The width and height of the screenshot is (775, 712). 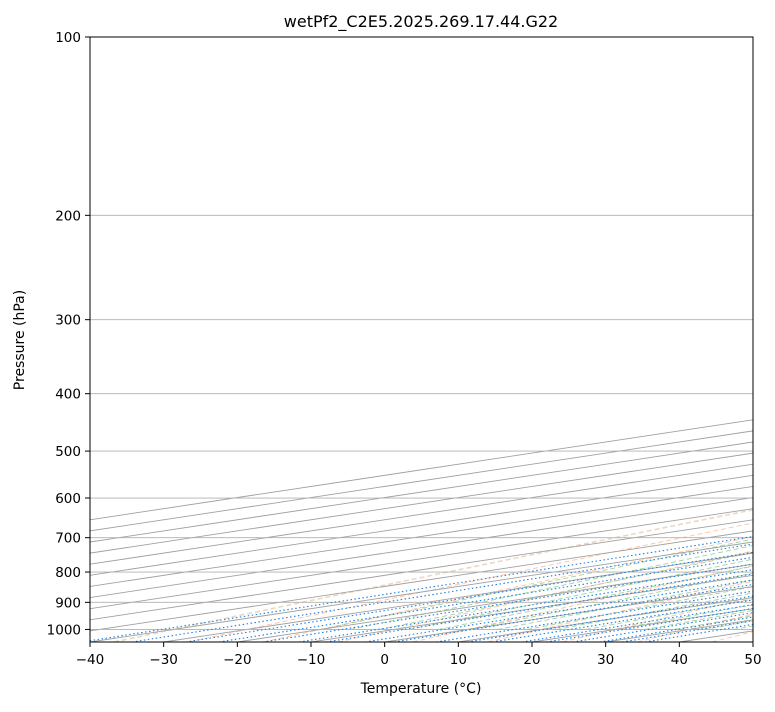 I want to click on x-tick-label: 20, so click(x=531, y=660).